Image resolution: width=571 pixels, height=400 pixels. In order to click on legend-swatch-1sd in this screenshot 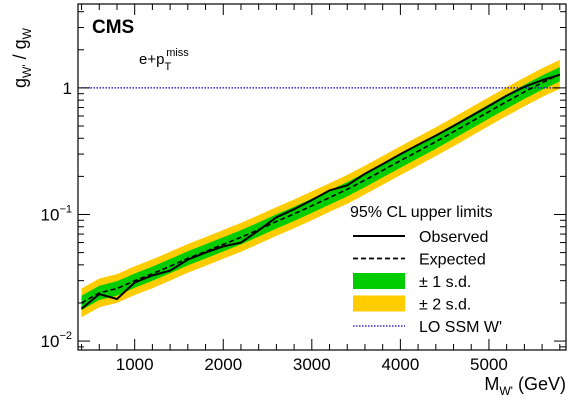, I will do `click(379, 281)`.